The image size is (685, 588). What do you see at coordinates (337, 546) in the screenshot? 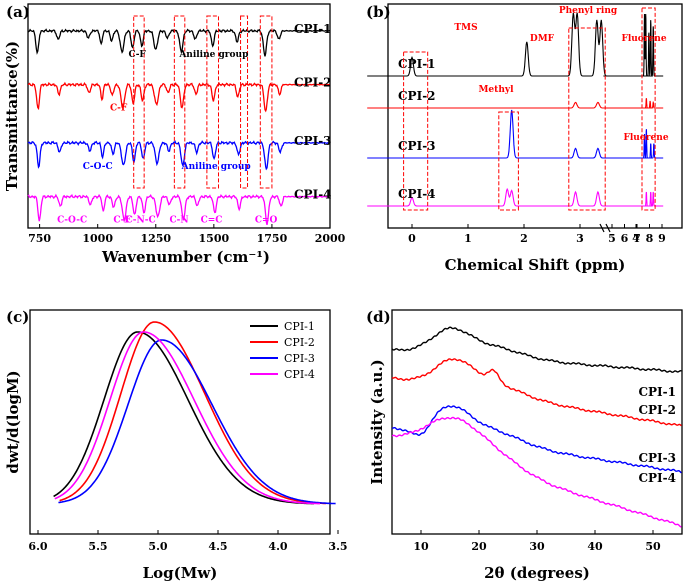
I see `panel-c-xtick-label: 3.5` at bounding box center [337, 546].